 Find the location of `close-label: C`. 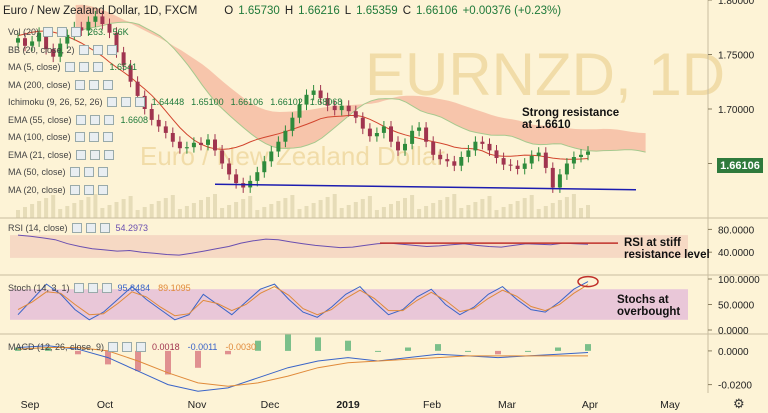

close-label: C is located at coordinates (407, 11).